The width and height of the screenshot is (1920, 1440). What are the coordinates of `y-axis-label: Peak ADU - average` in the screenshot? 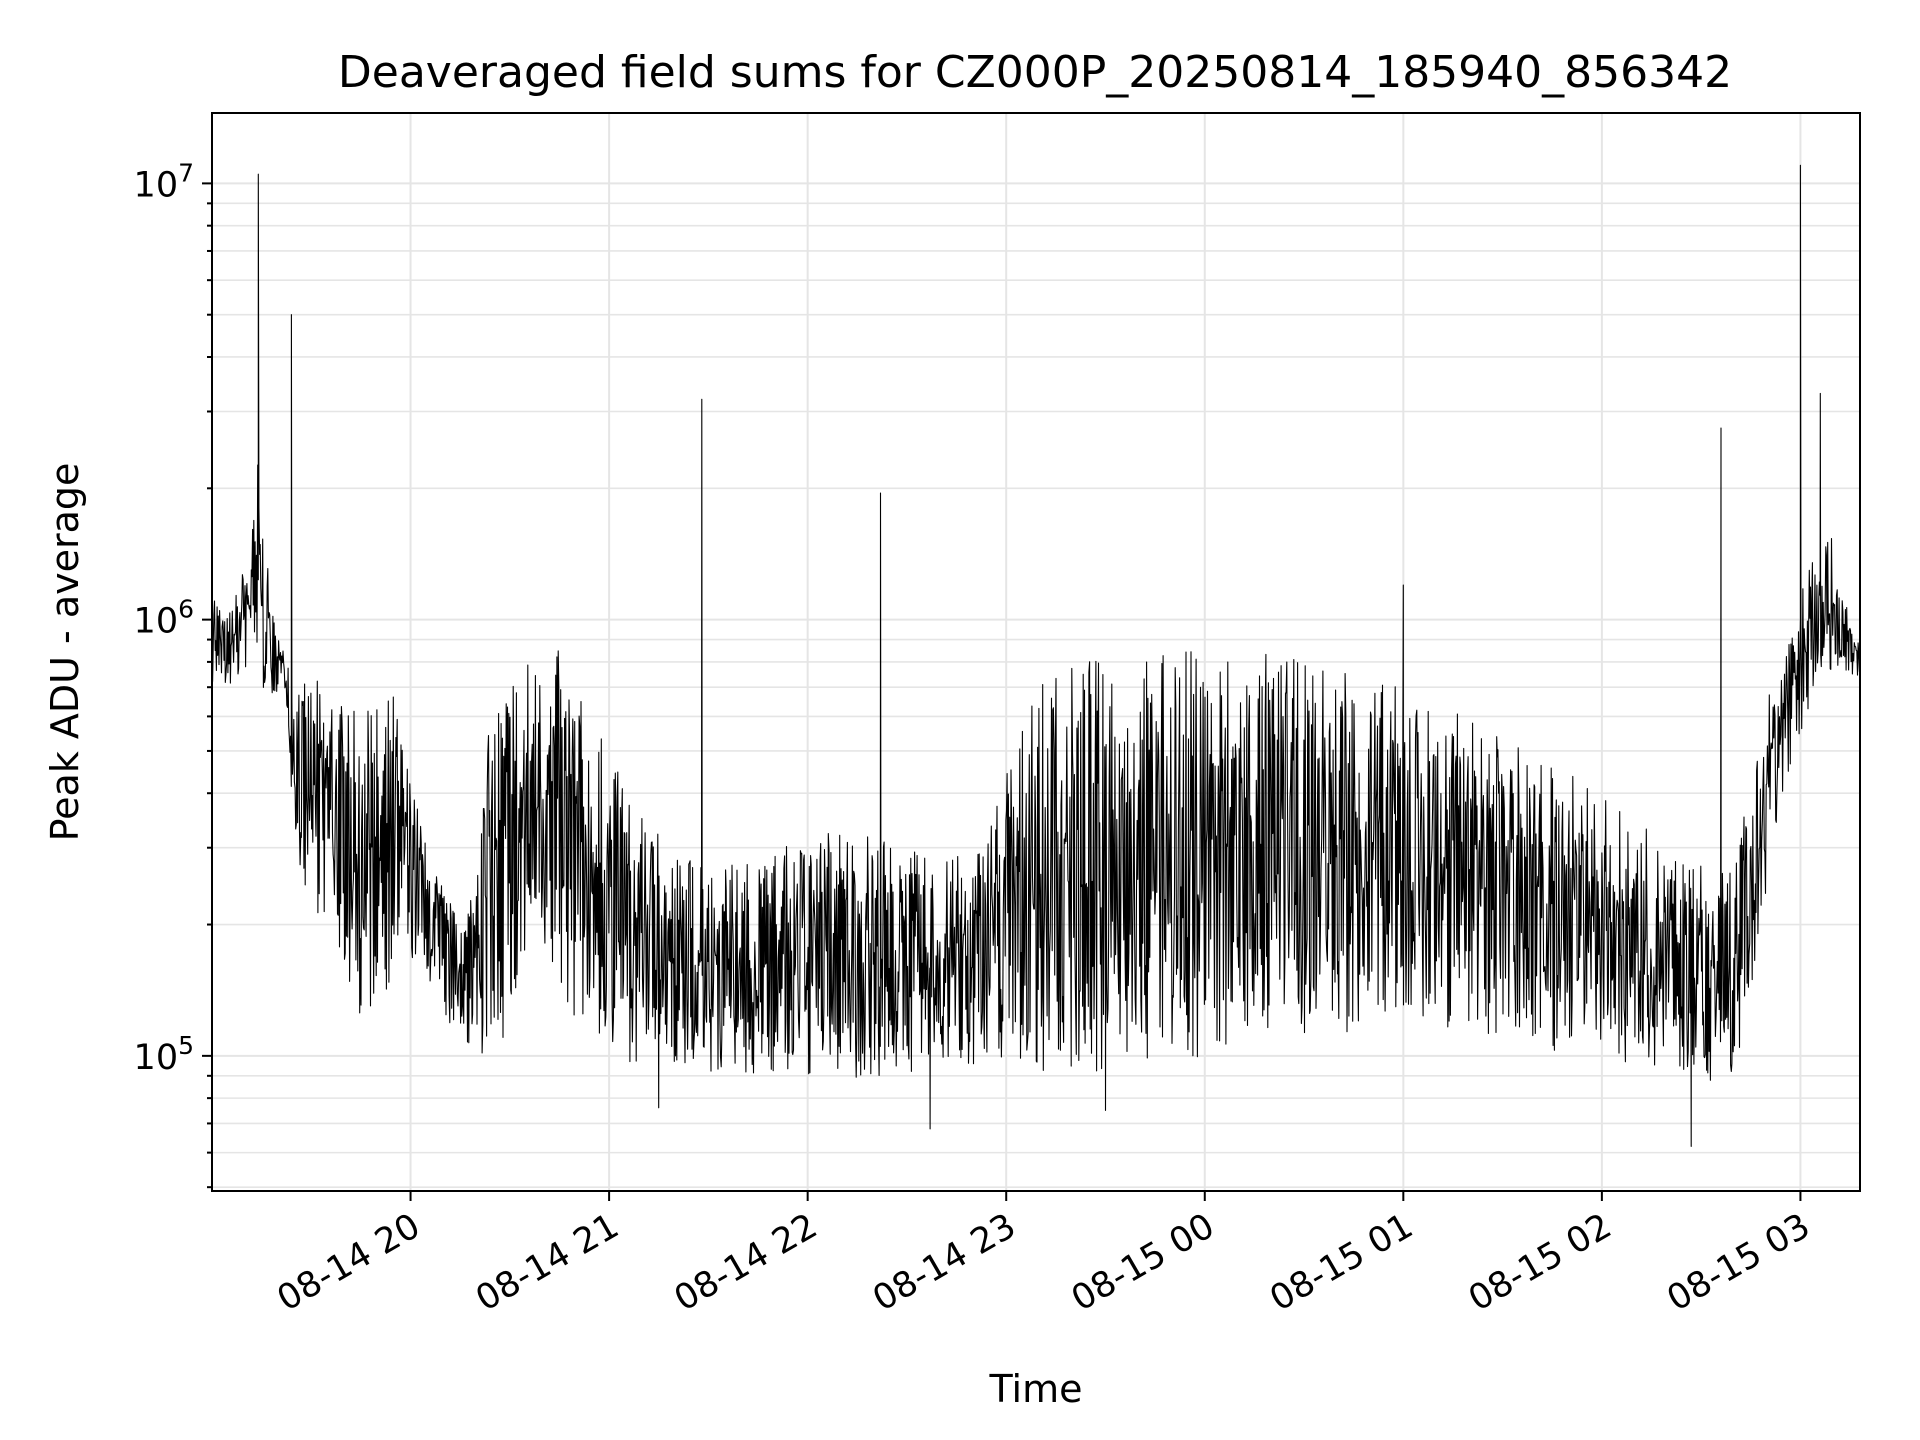 It's located at (65, 652).